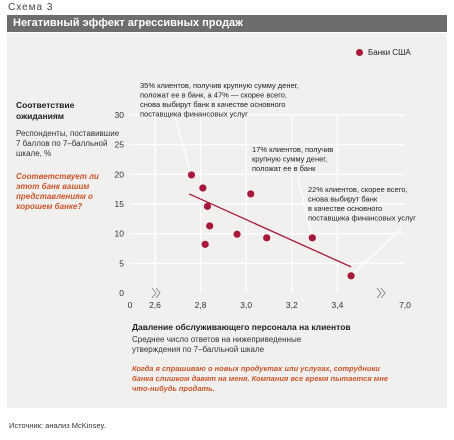  Describe the element at coordinates (358, 189) in the screenshot. I see `annotation-text: 22% клиентов, скорее всего,` at that location.